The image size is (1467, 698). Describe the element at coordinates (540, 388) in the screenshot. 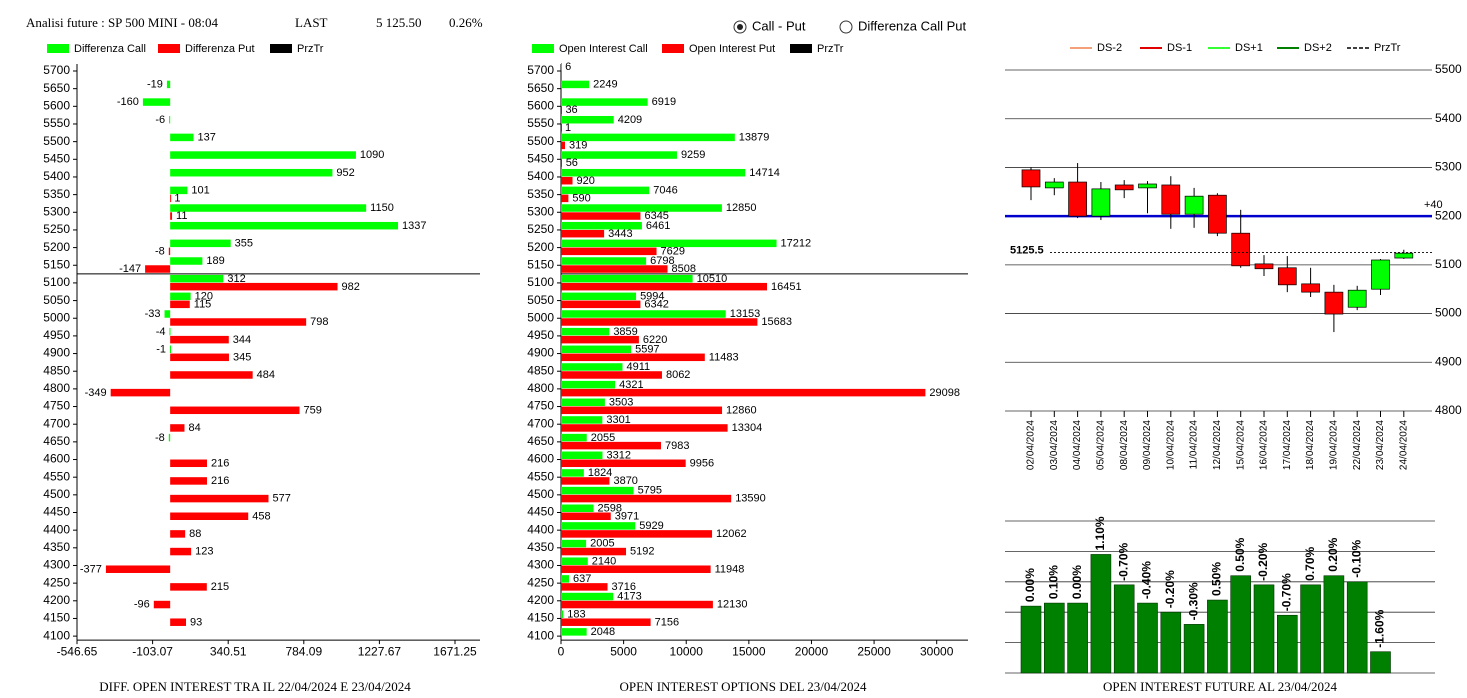

I see `y-tick-label: 4800` at that location.